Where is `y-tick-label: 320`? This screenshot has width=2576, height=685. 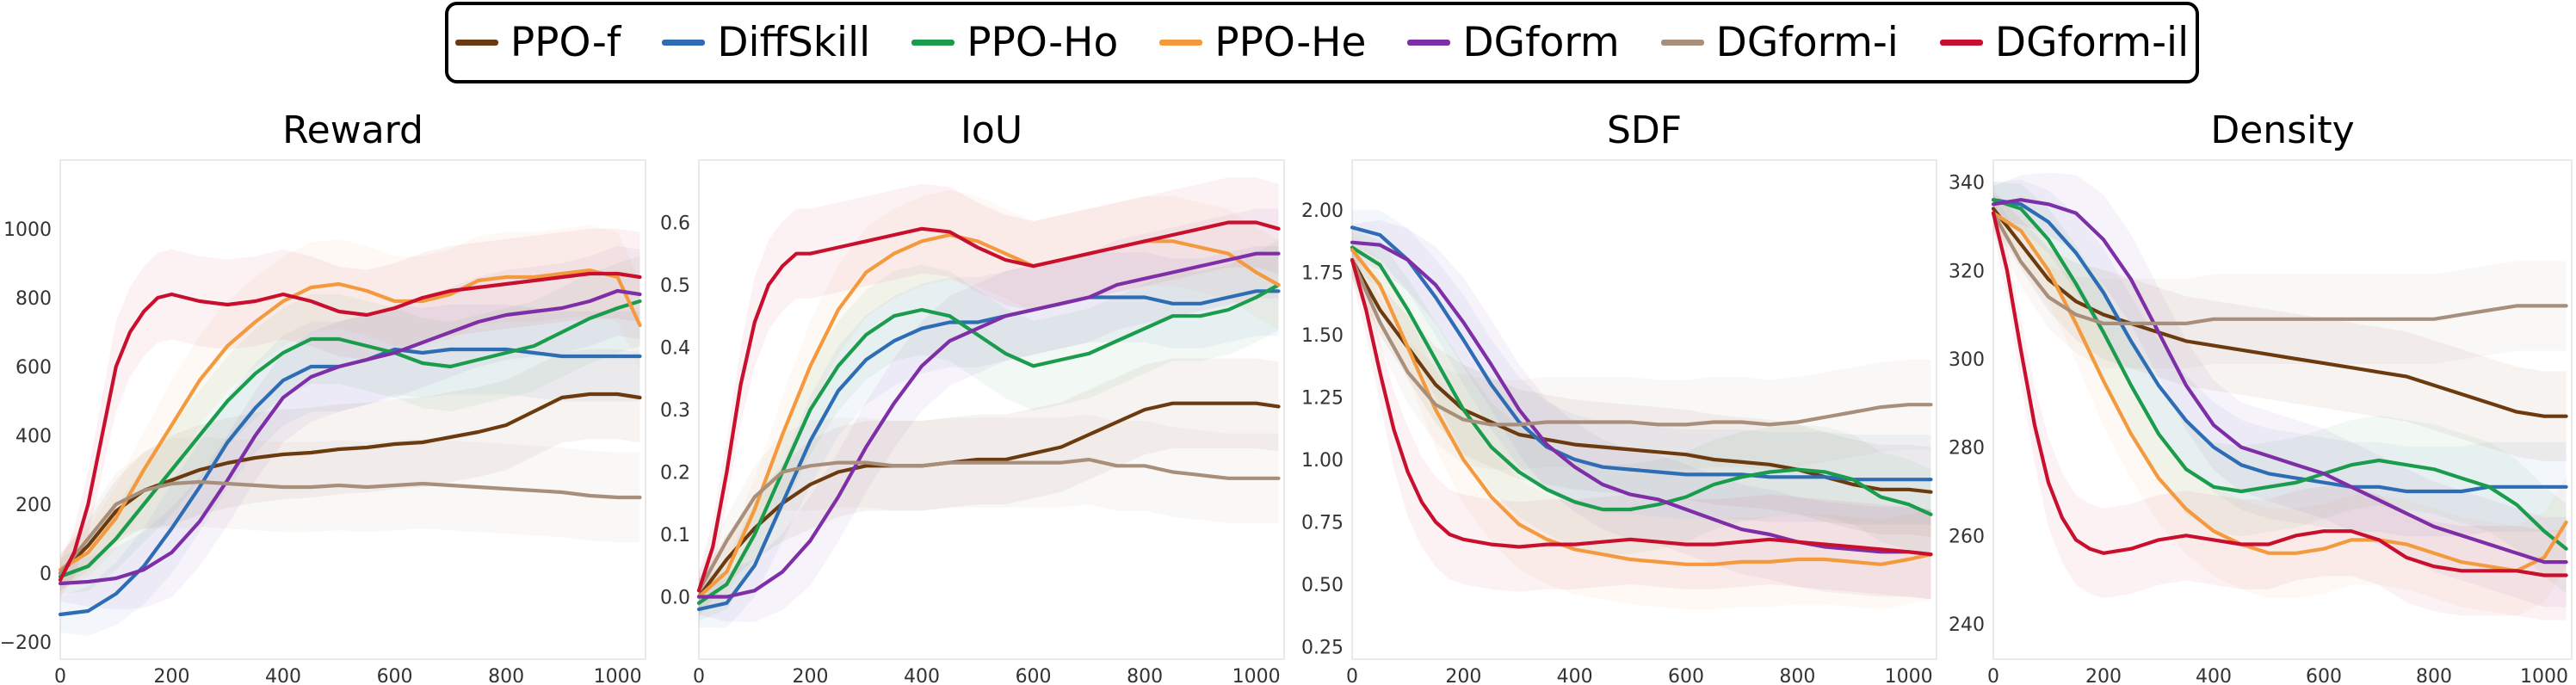 y-tick-label: 320 is located at coordinates (1967, 271).